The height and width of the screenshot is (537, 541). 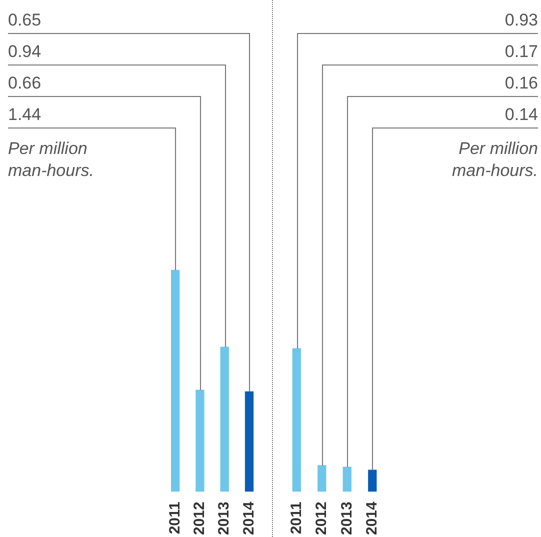 I want to click on data-label: 0.17, so click(x=521, y=51).